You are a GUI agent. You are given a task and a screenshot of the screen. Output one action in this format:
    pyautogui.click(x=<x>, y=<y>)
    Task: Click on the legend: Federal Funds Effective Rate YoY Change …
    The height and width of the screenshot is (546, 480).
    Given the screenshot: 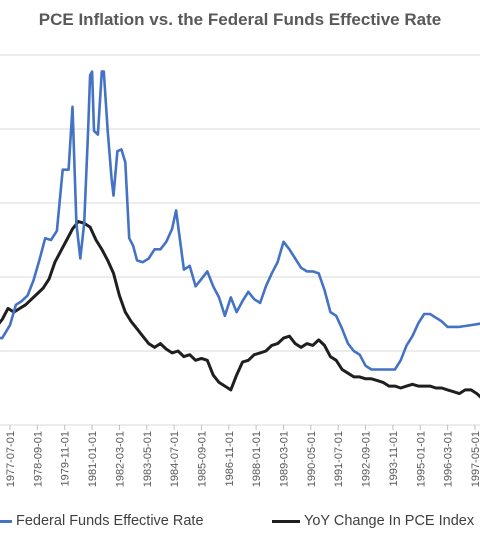 What is the action you would take?
    pyautogui.click(x=240, y=522)
    